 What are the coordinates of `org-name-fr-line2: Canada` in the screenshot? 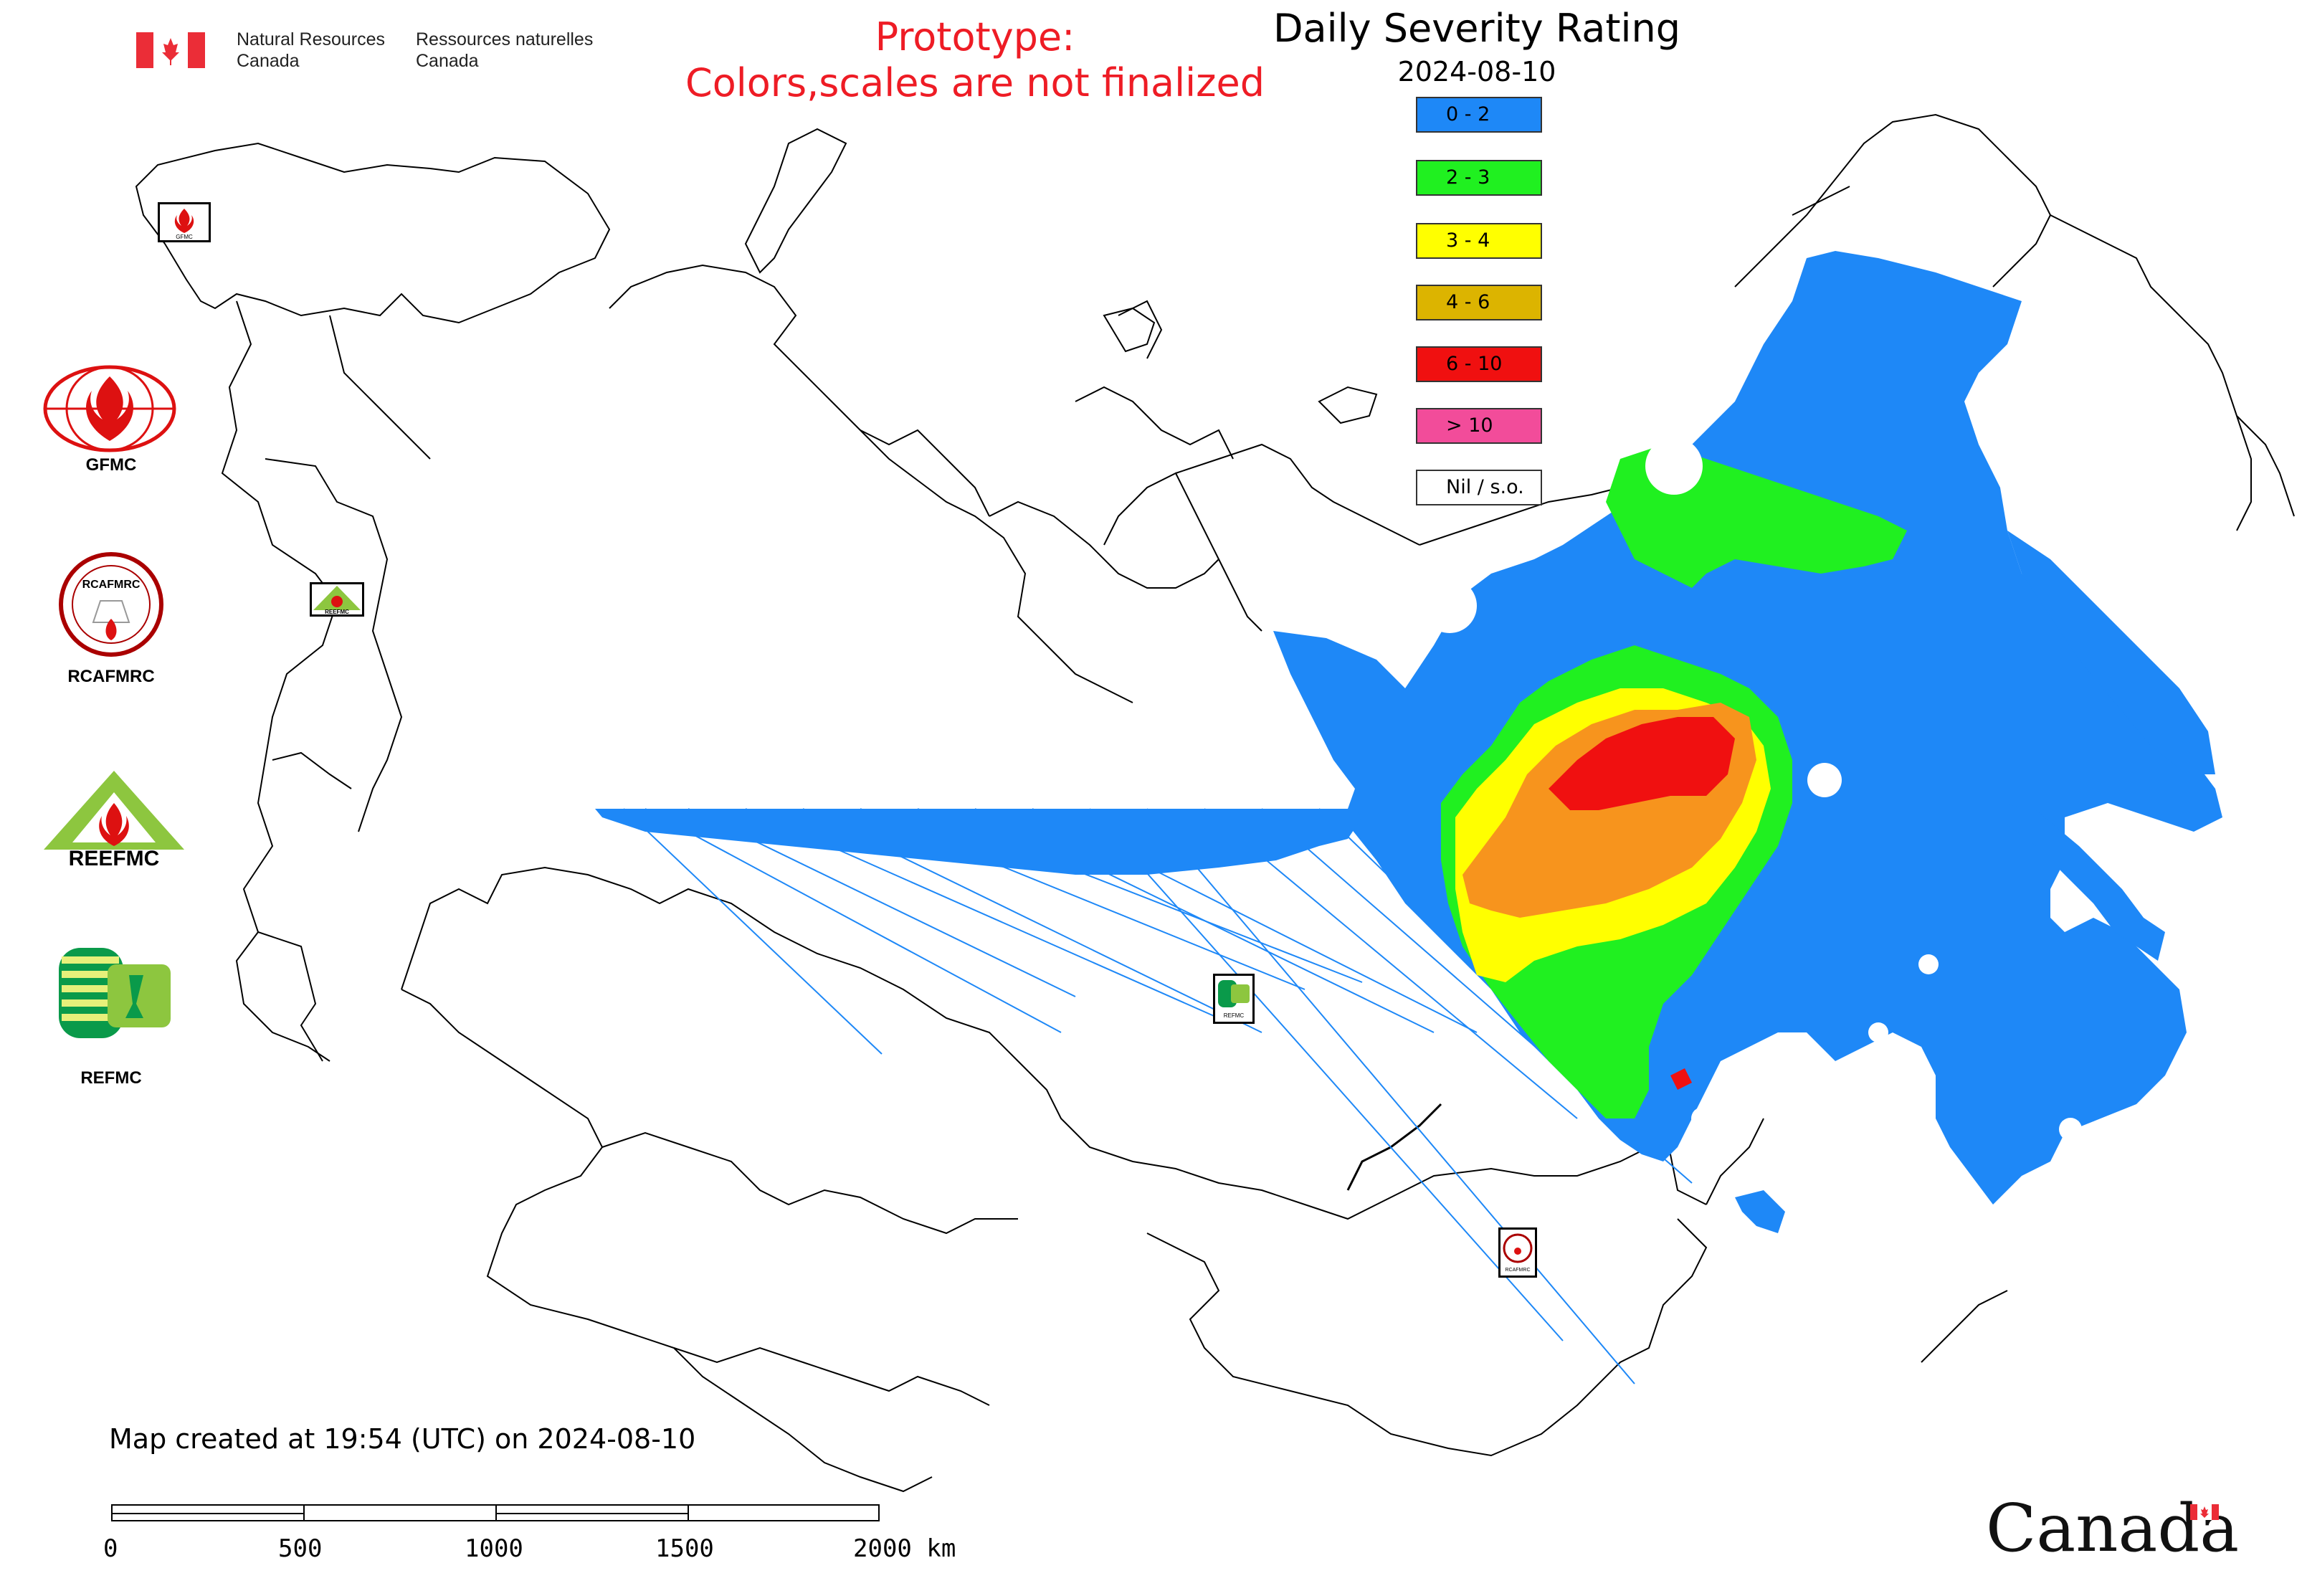 It's located at (447, 61).